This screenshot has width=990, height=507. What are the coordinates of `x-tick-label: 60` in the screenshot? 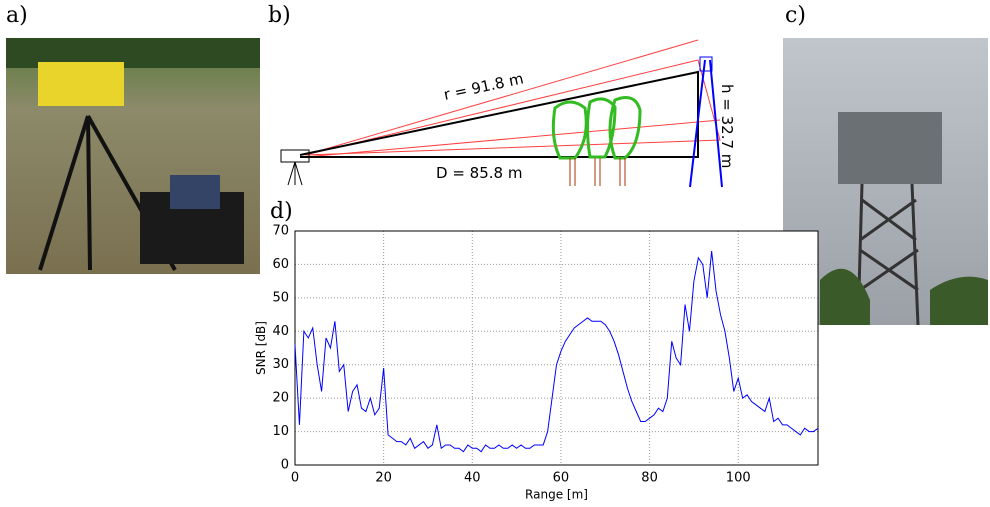 It's located at (561, 478).